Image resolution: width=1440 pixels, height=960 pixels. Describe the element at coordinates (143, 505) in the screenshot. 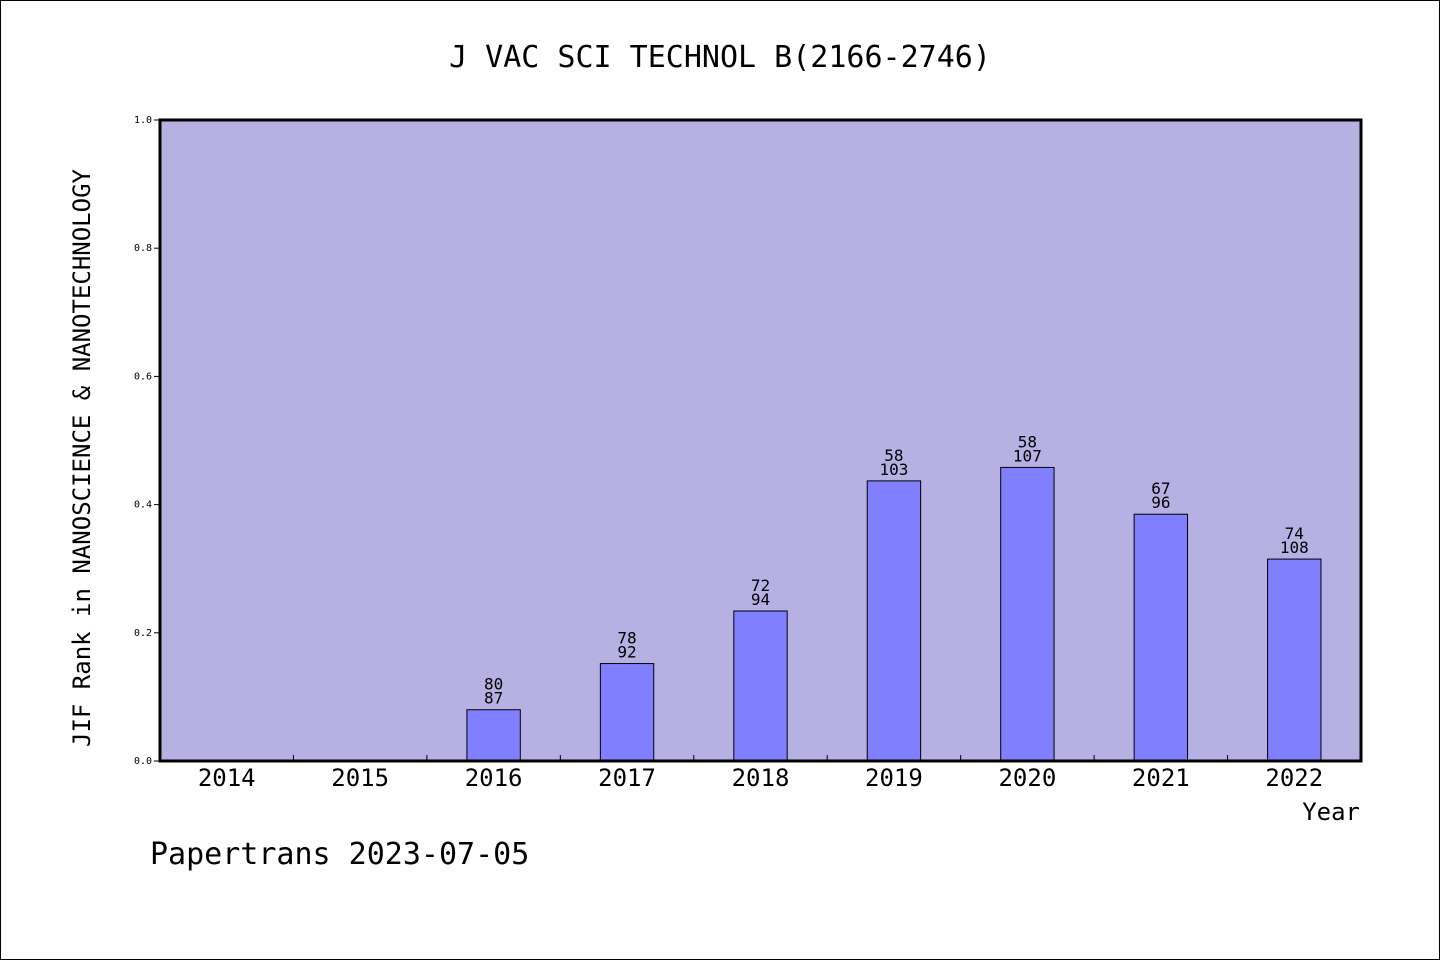

I see `y-tick-label: 0.4` at that location.